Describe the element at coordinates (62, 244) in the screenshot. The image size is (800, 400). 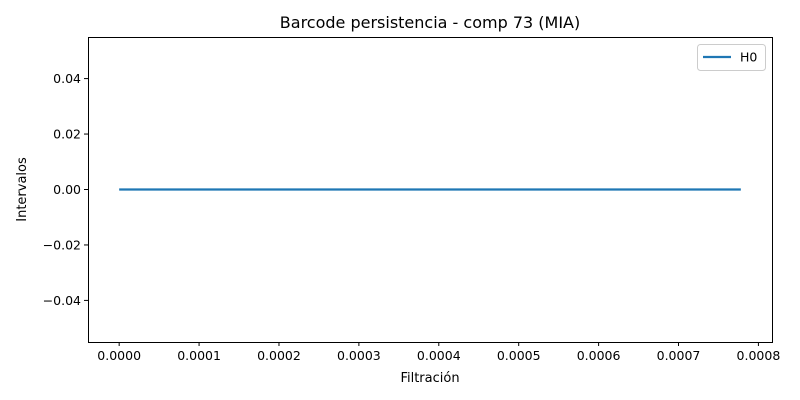
I see `y-tick-label: −0.02` at that location.